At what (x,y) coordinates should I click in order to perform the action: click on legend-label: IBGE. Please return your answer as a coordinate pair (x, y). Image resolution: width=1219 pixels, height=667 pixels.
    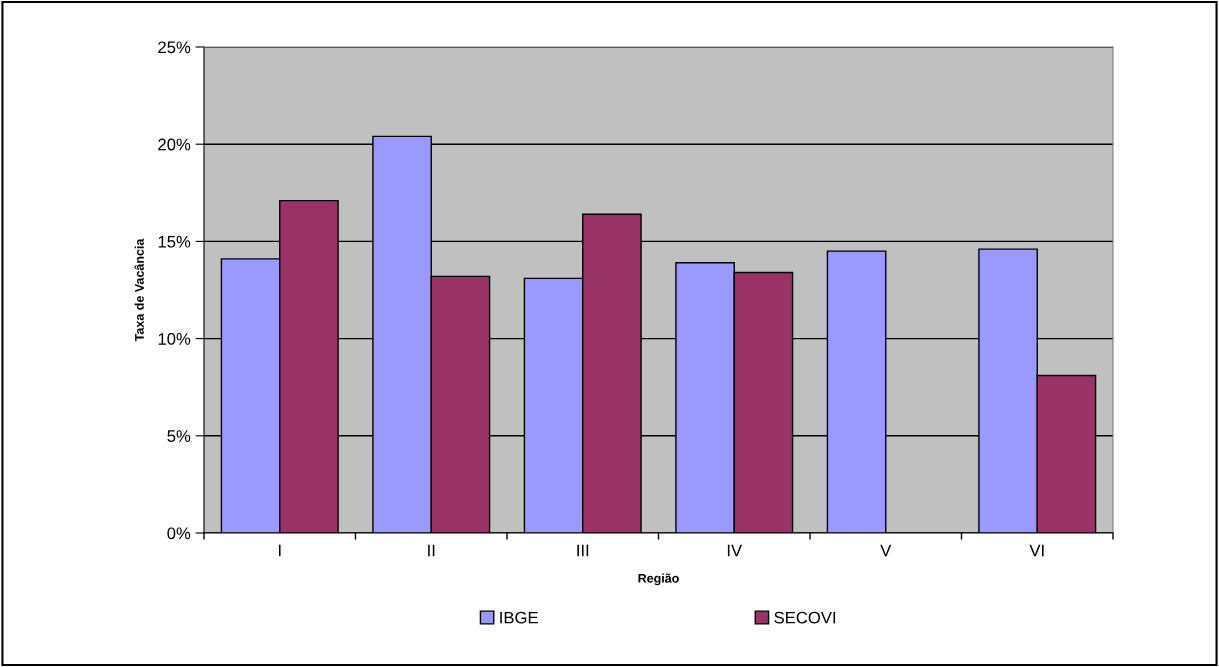
    Looking at the image, I should click on (519, 617).